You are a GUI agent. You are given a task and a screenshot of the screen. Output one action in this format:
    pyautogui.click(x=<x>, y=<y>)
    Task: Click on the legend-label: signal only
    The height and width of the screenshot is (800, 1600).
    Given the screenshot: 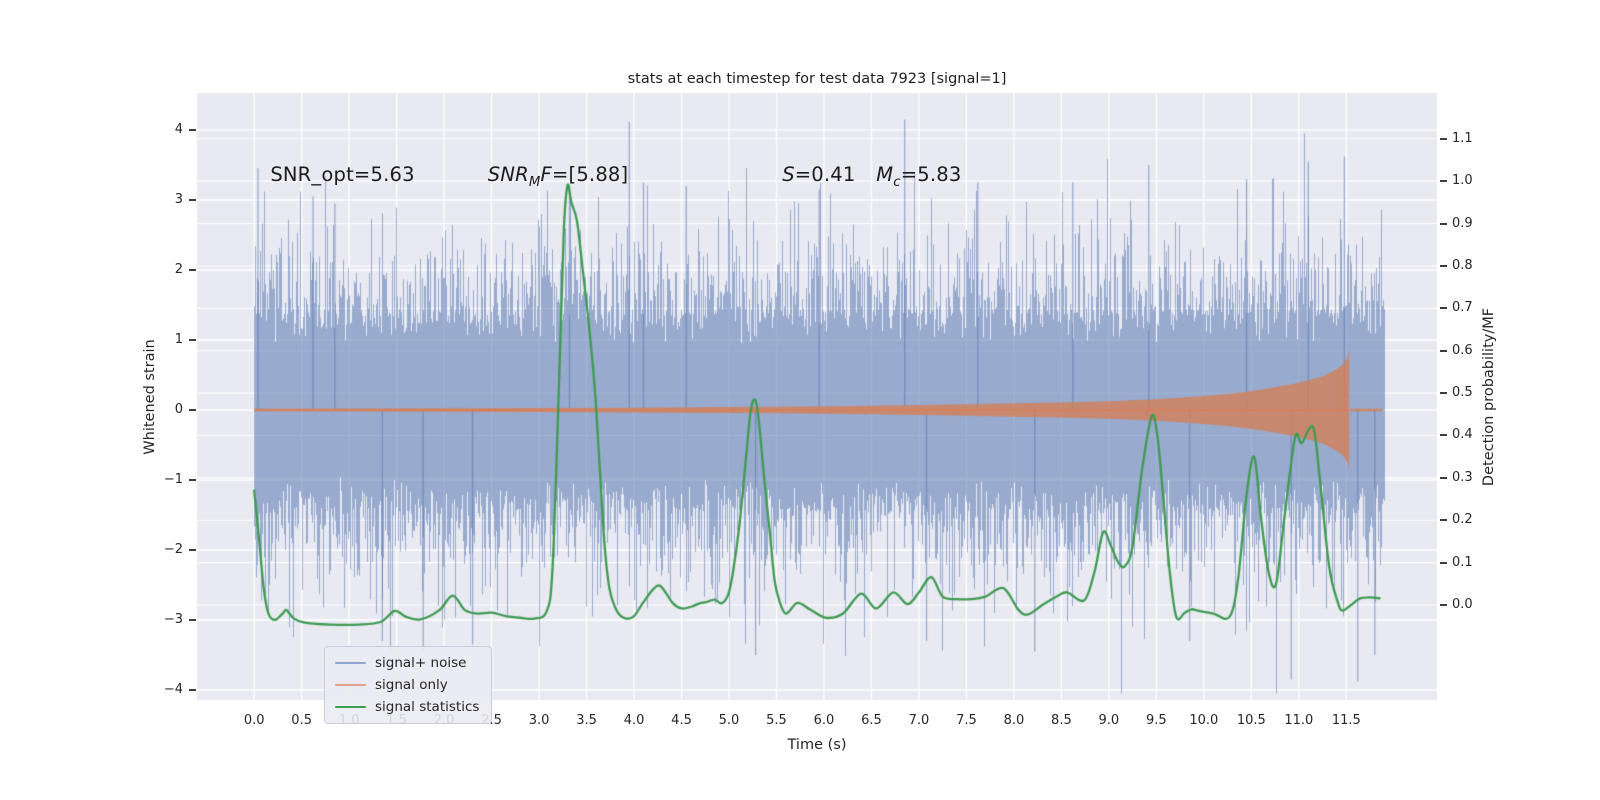 What is the action you would take?
    pyautogui.click(x=411, y=684)
    